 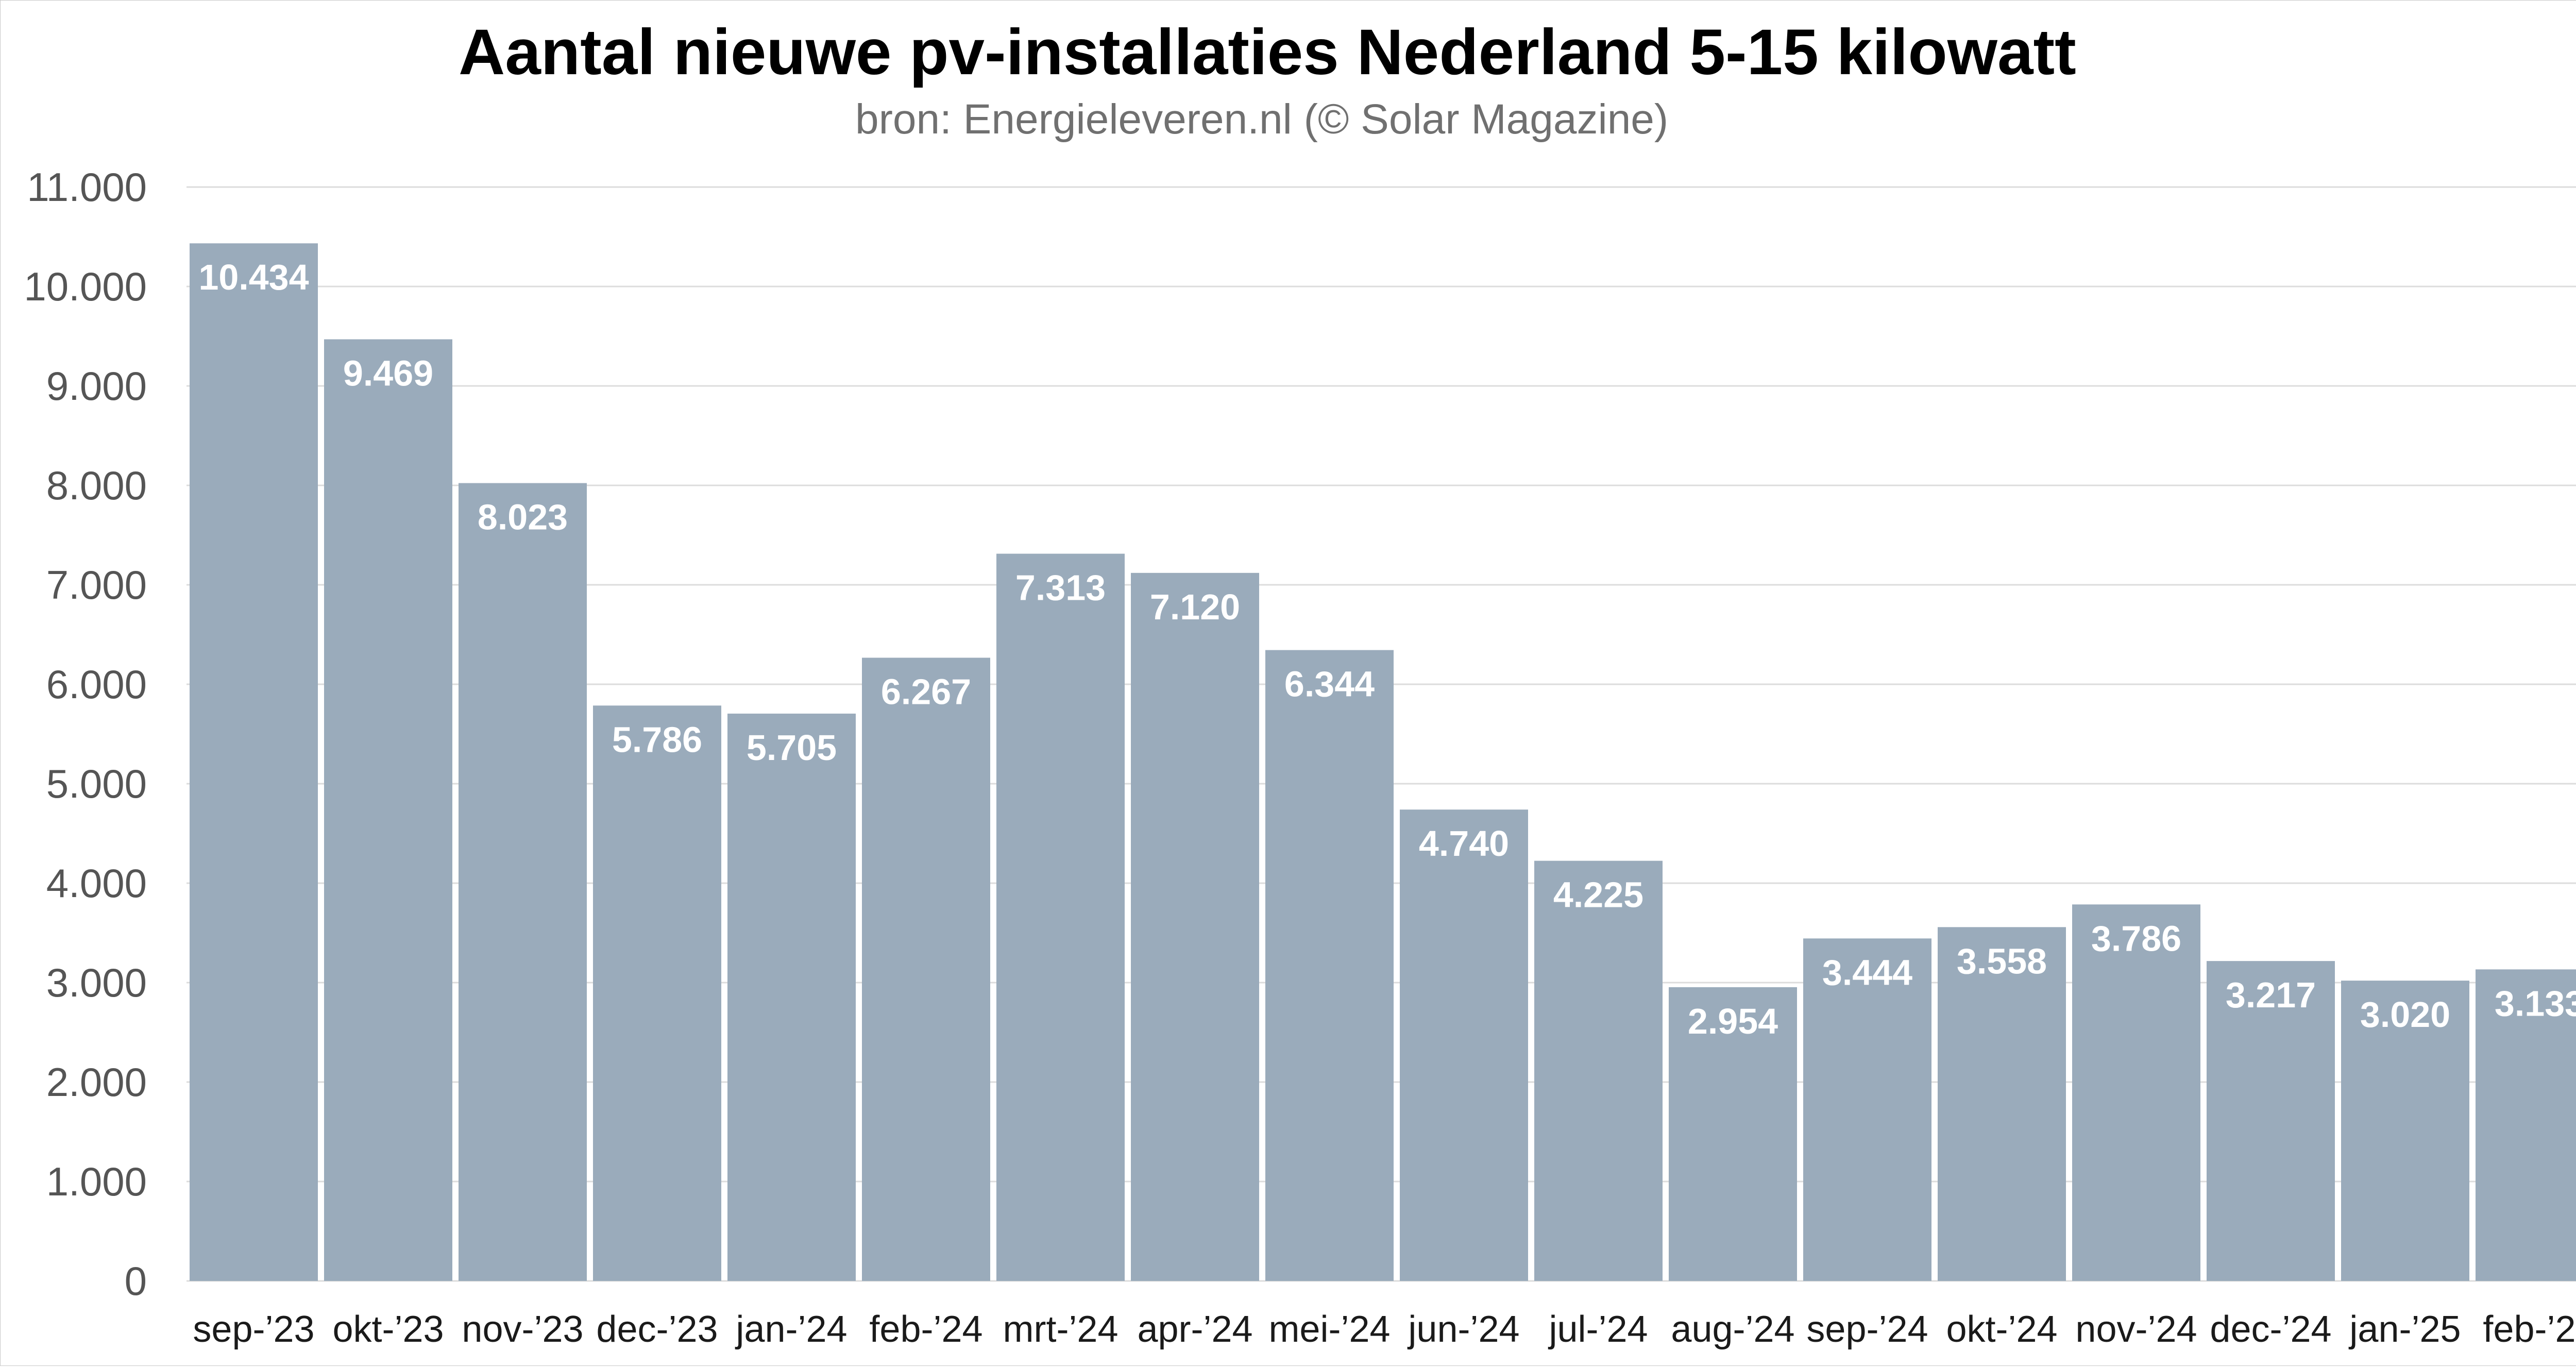 What do you see at coordinates (96, 783) in the screenshot?
I see `y-tick-label: 5.000` at bounding box center [96, 783].